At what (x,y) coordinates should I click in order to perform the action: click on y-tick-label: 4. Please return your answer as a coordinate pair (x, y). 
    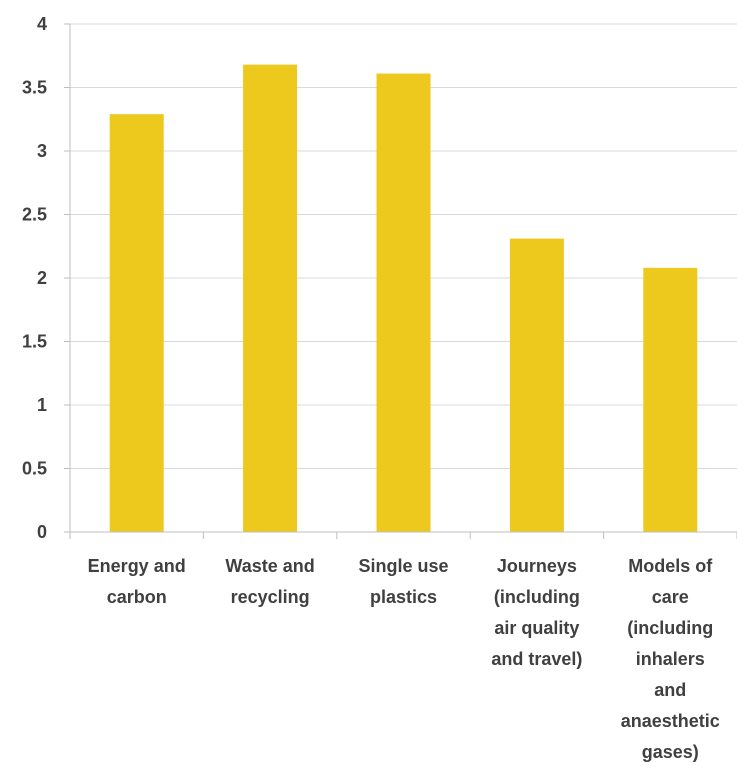
    Looking at the image, I should click on (42, 24).